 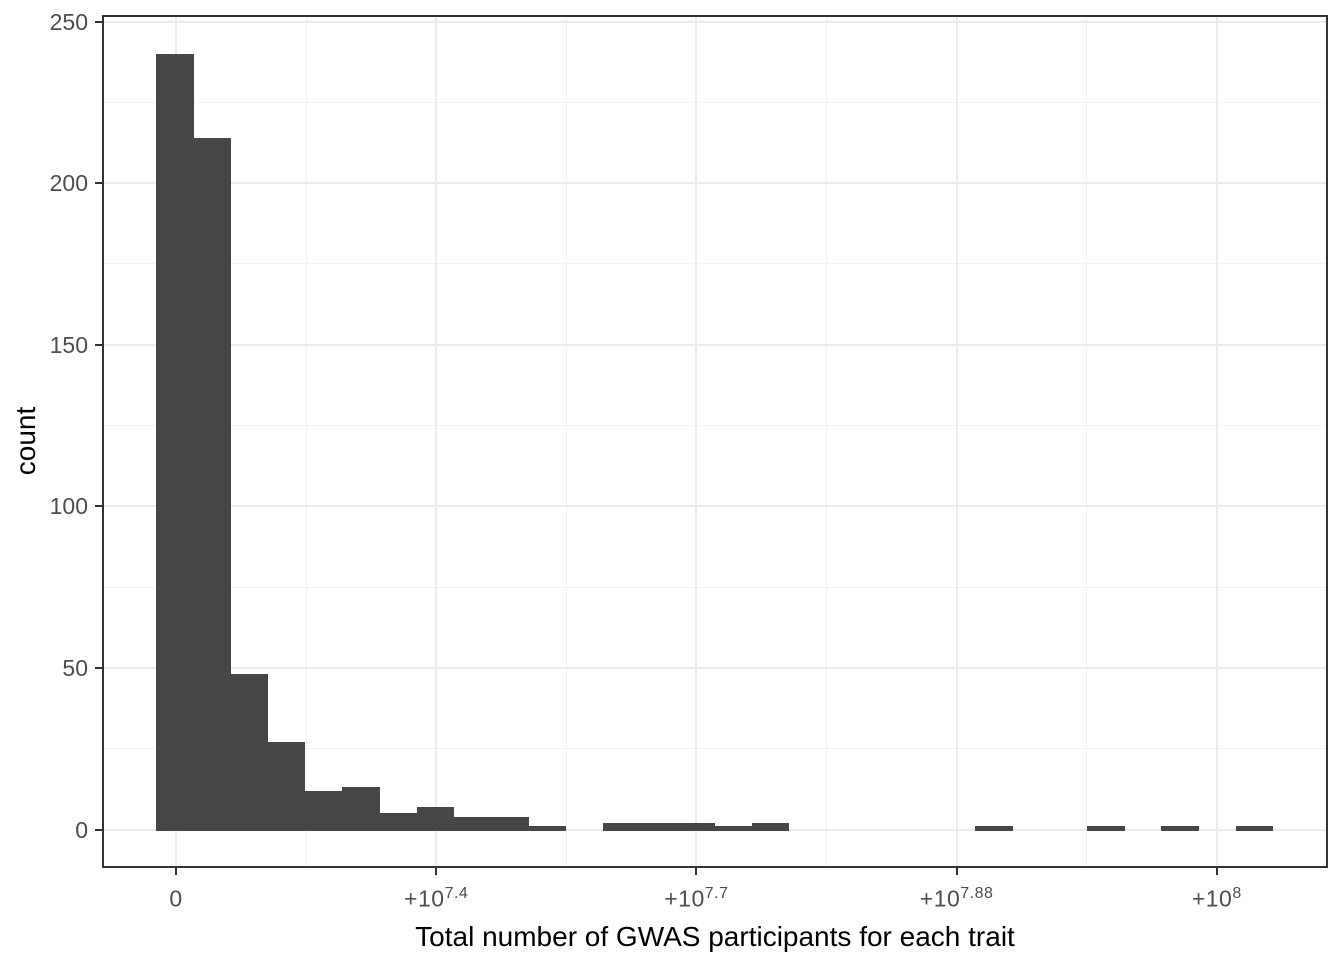 I want to click on x-tick-label: +107.4, so click(x=436, y=896).